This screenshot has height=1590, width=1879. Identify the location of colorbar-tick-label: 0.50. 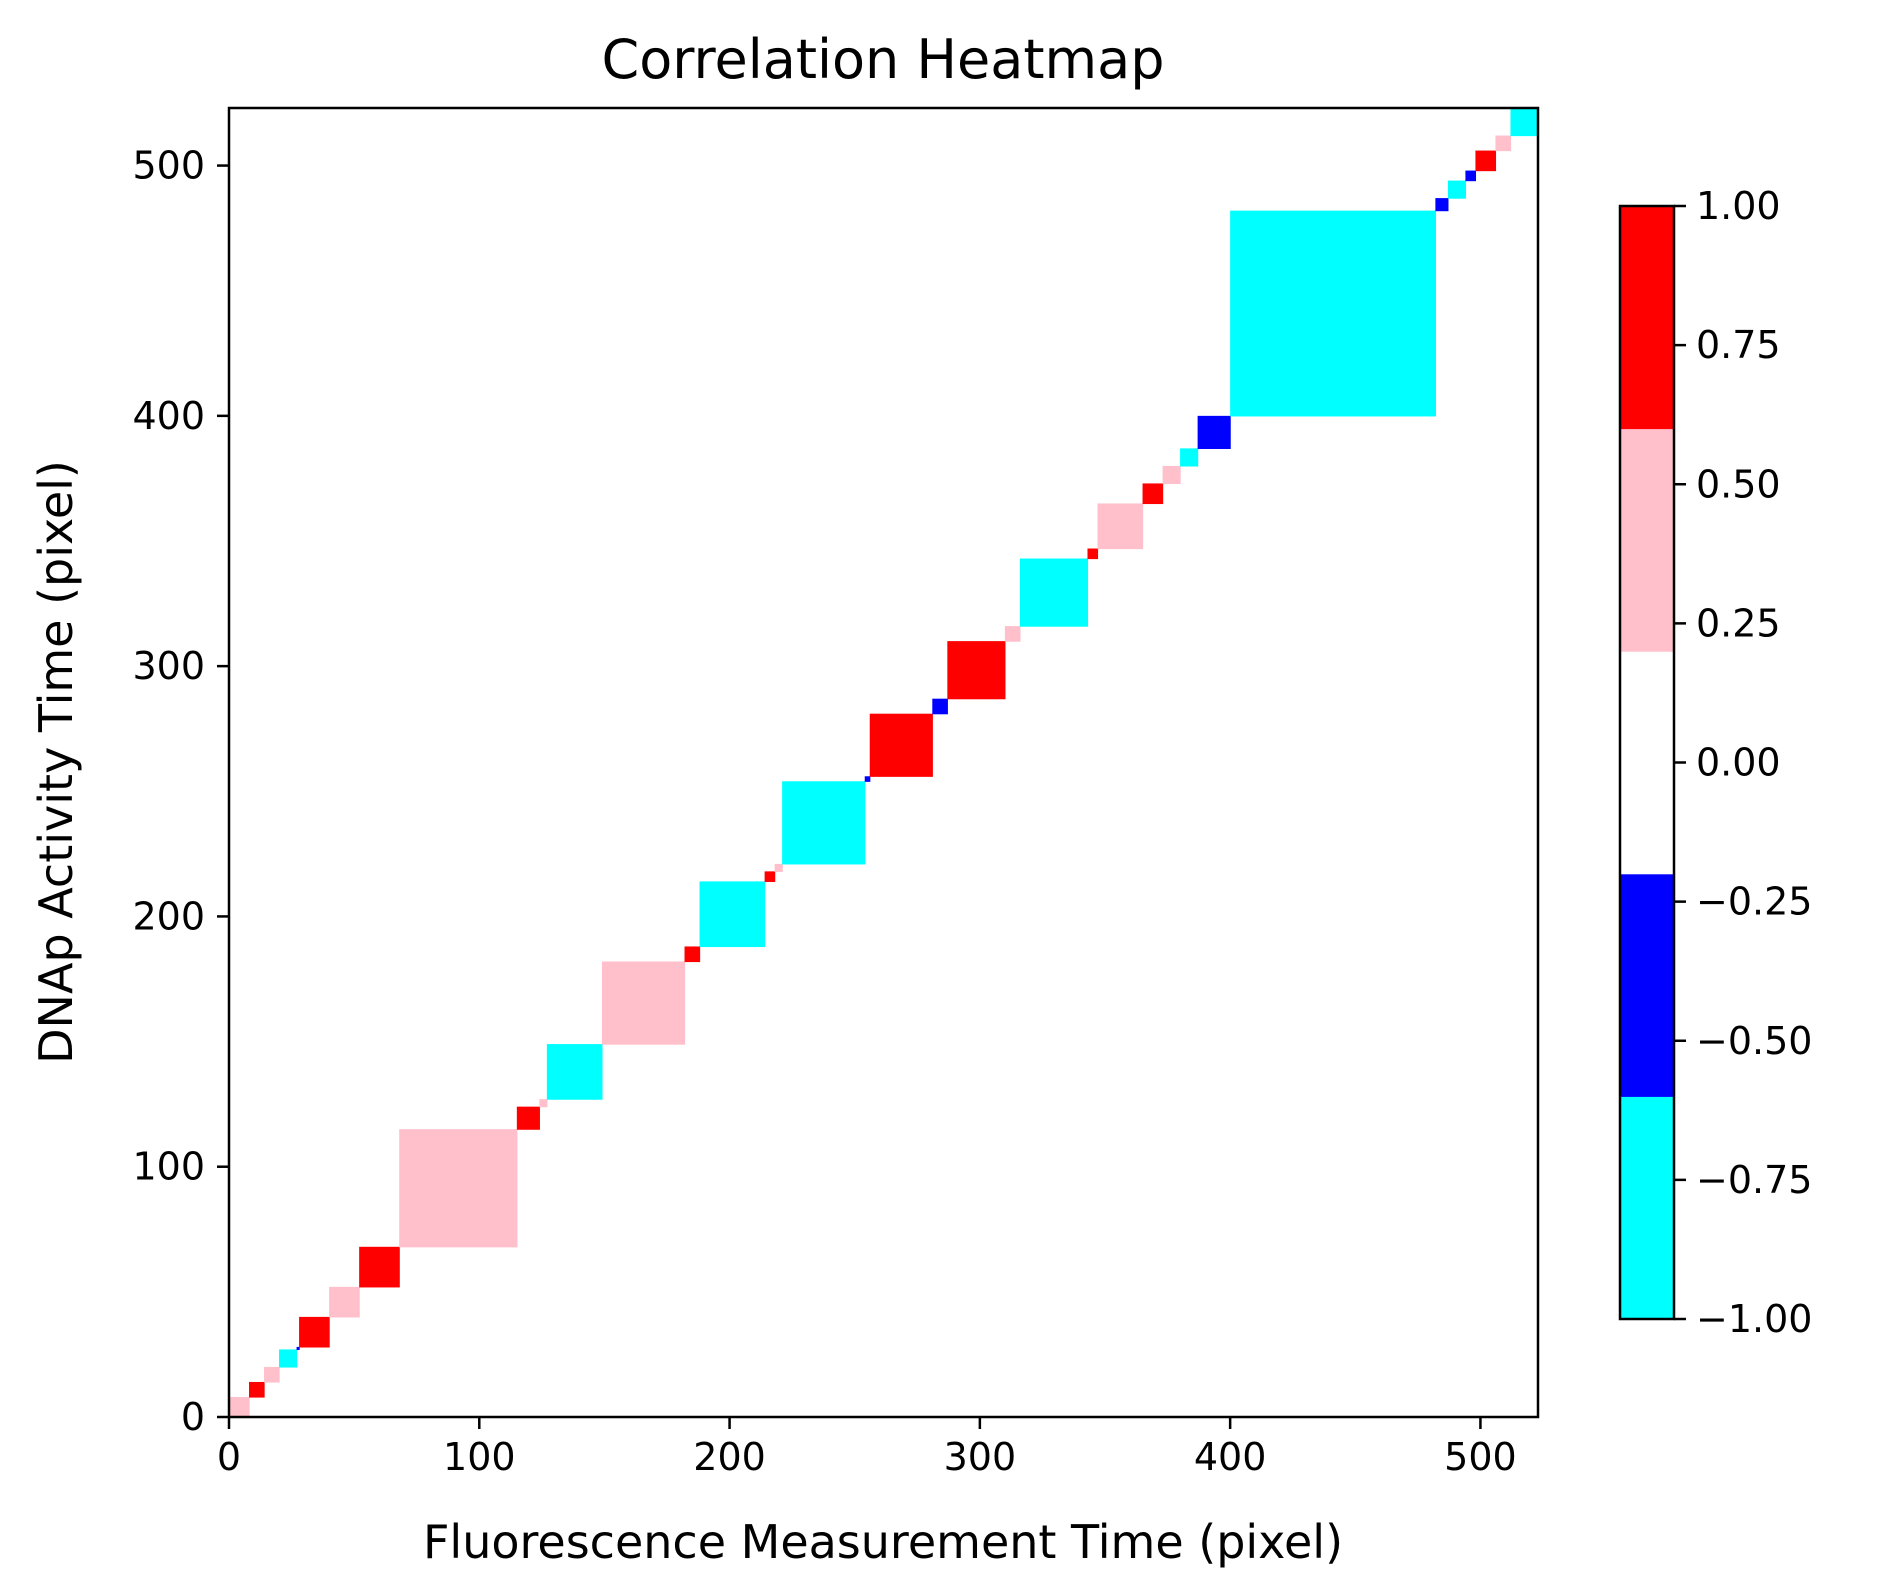
(1738, 484).